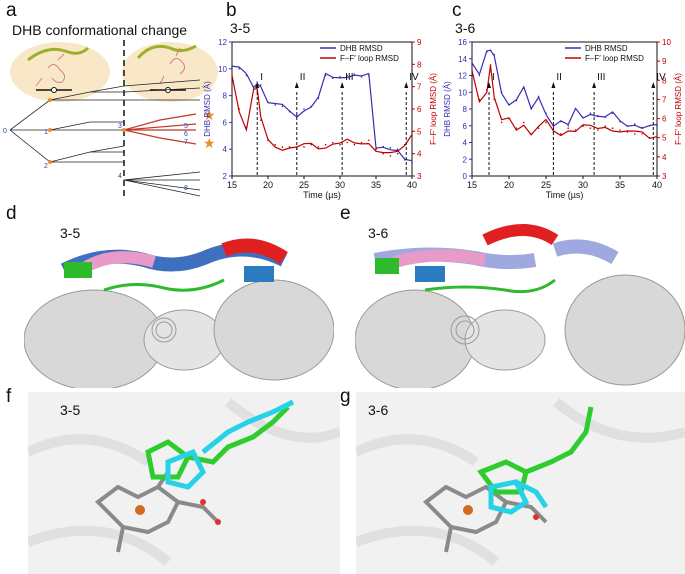 The image size is (685, 574). Describe the element at coordinates (105, 141) in the screenshot. I see `trajectory-tree` at that location.